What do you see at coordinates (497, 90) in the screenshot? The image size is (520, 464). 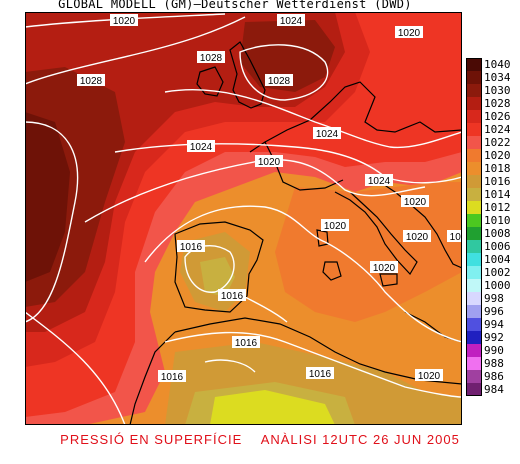 I see `legend-label: 1030` at bounding box center [497, 90].